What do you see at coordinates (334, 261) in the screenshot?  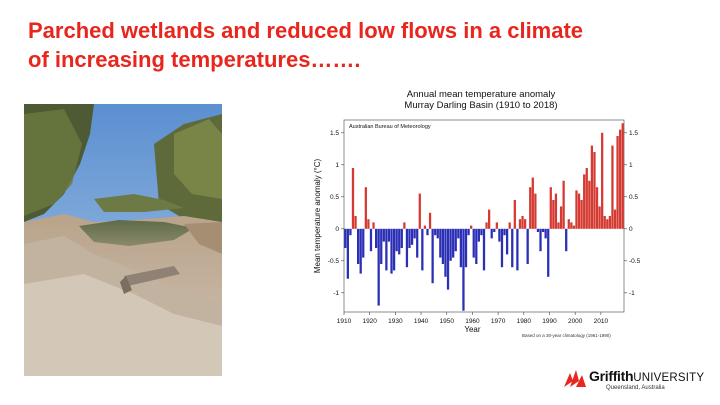 I see `y-tick-label-left: -0.5` at bounding box center [334, 261].